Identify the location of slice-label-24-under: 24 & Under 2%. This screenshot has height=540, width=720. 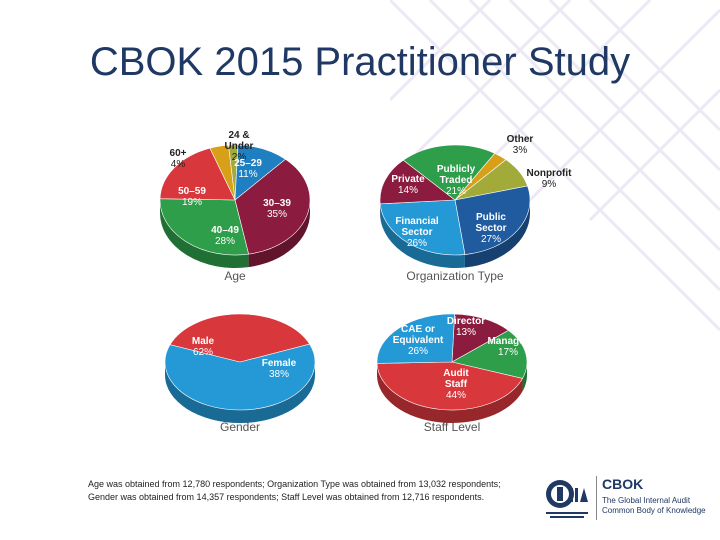
(239, 146).